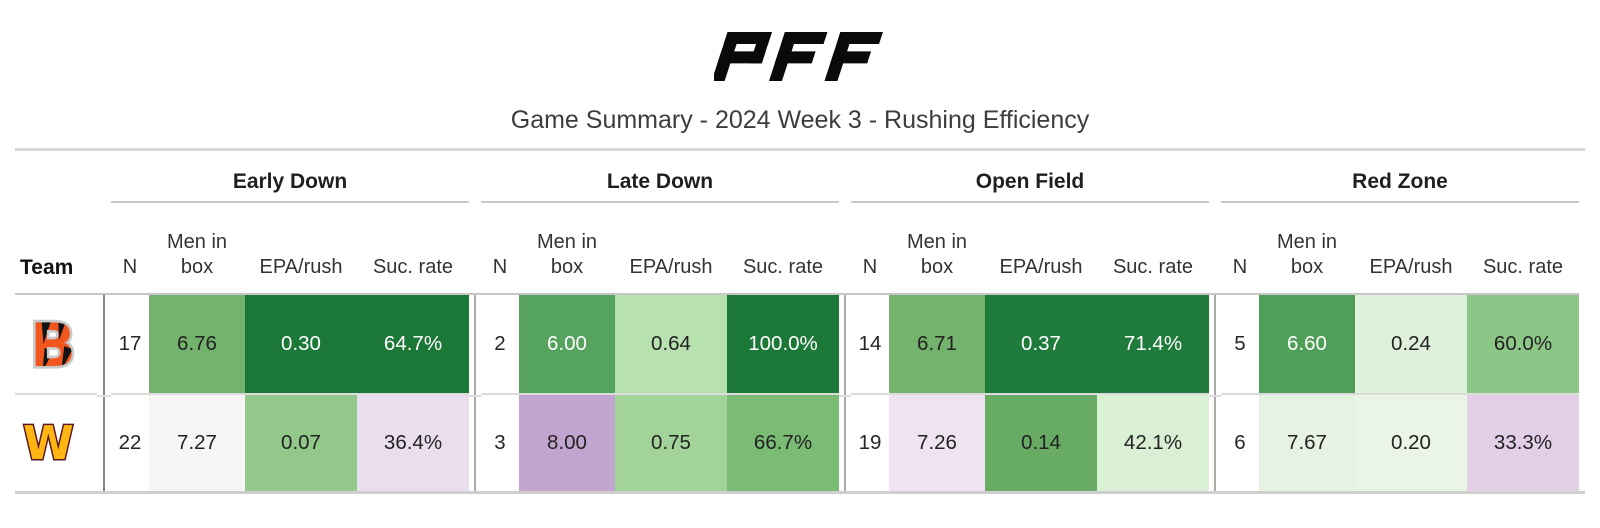 This screenshot has height=528, width=1600. What do you see at coordinates (567, 344) in the screenshot?
I see `stat-cell-bengals-ld-mib: 6.00` at bounding box center [567, 344].